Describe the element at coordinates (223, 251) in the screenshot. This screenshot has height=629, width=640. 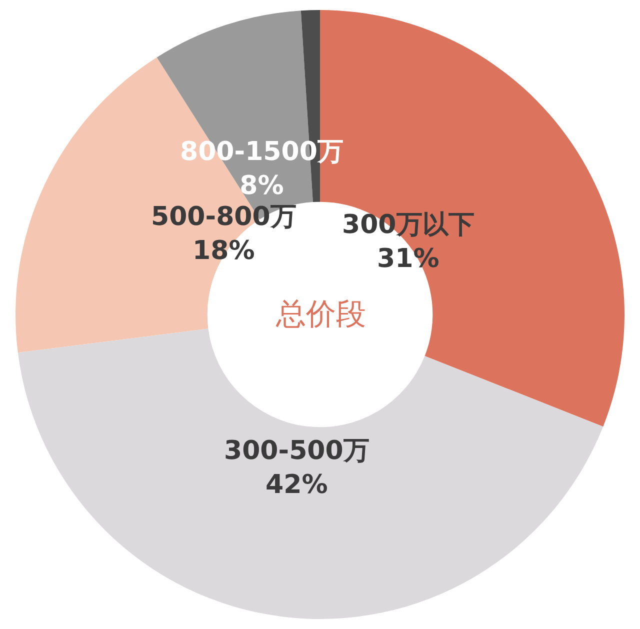
I see `data-label: 18%` at that location.